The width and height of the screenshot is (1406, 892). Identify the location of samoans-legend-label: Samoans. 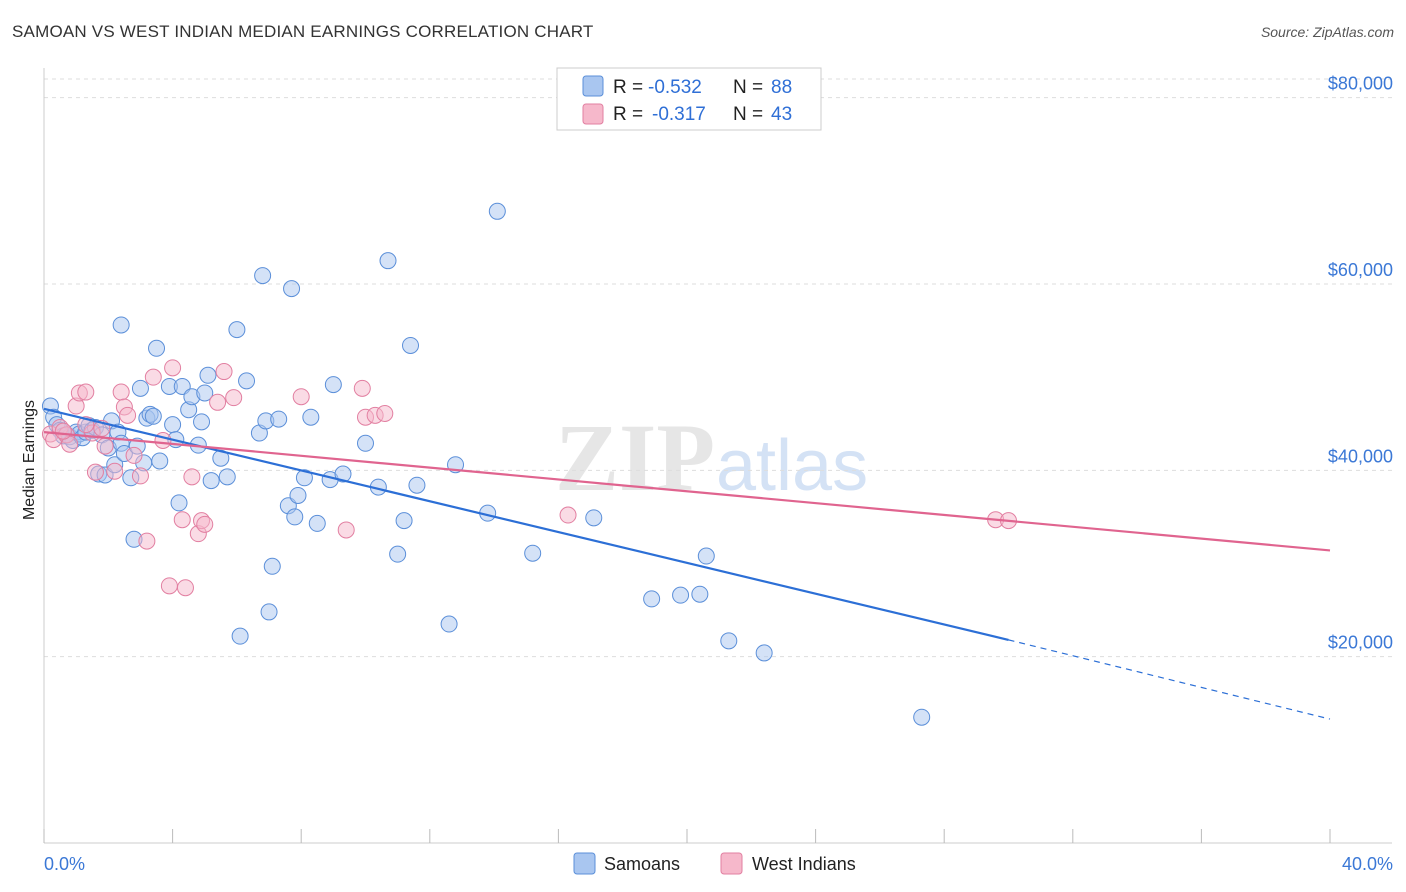
(642, 864).